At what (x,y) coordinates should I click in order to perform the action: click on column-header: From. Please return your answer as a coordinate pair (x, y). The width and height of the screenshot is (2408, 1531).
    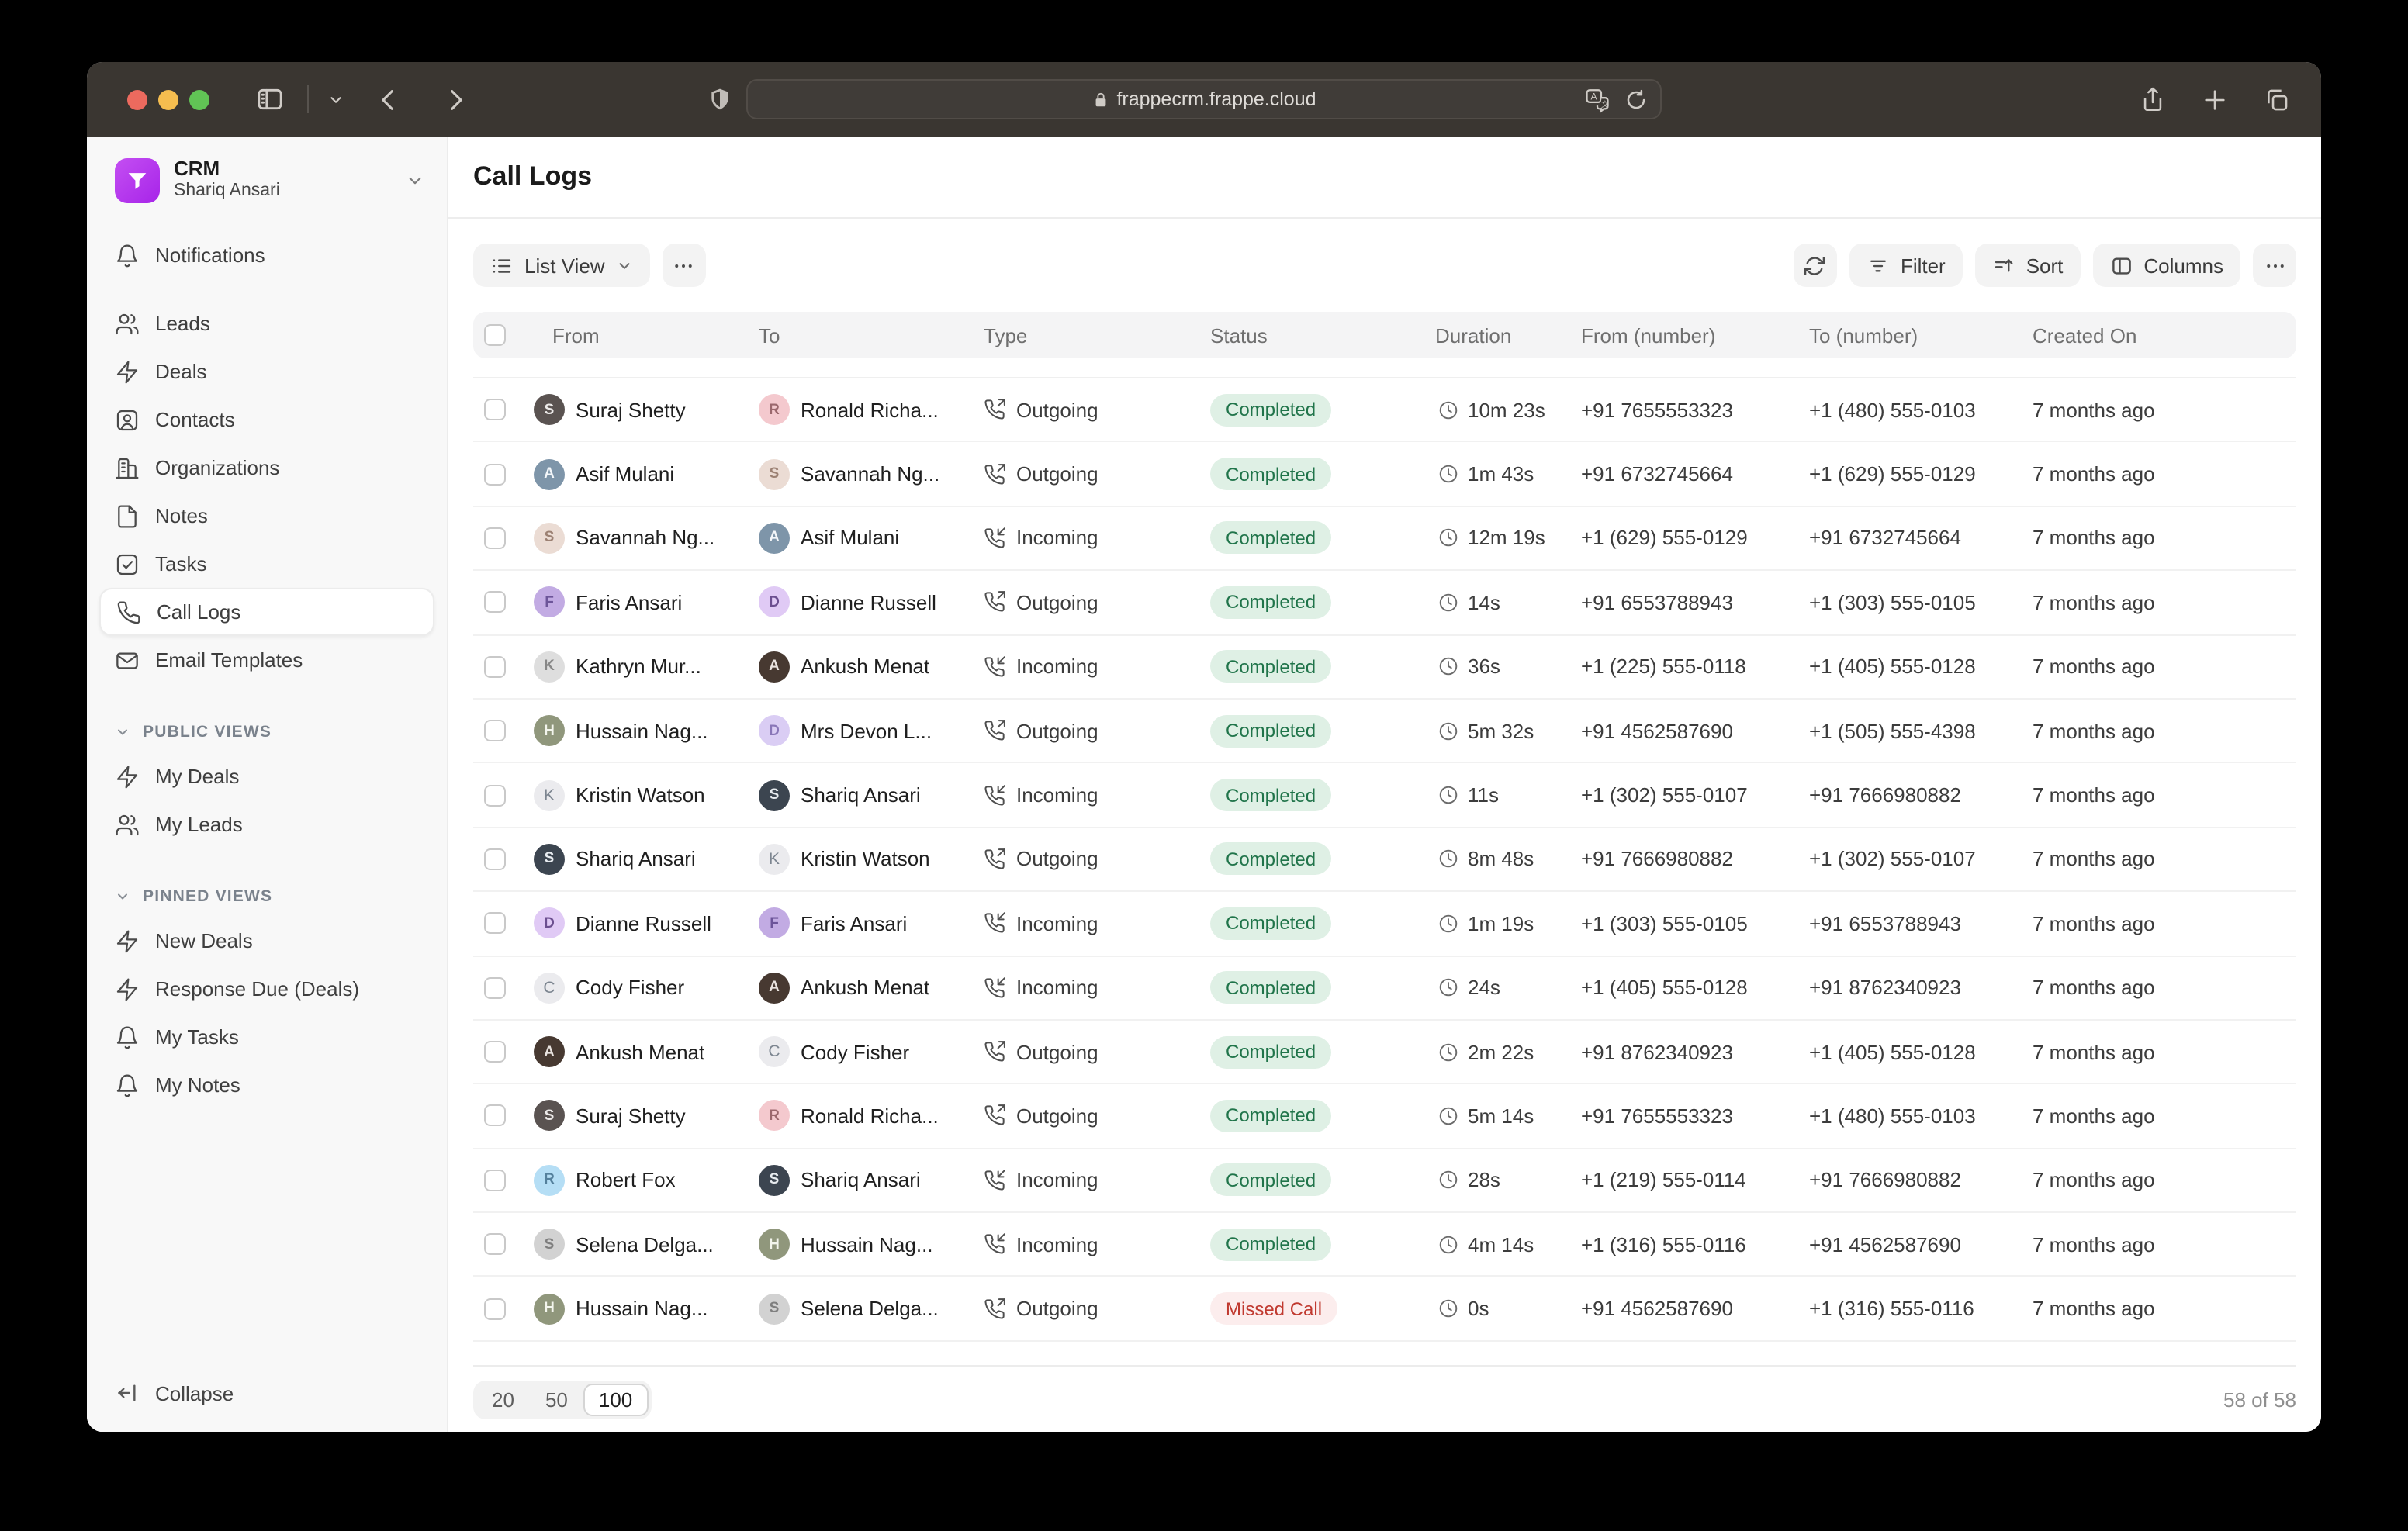
    Looking at the image, I should click on (576, 335).